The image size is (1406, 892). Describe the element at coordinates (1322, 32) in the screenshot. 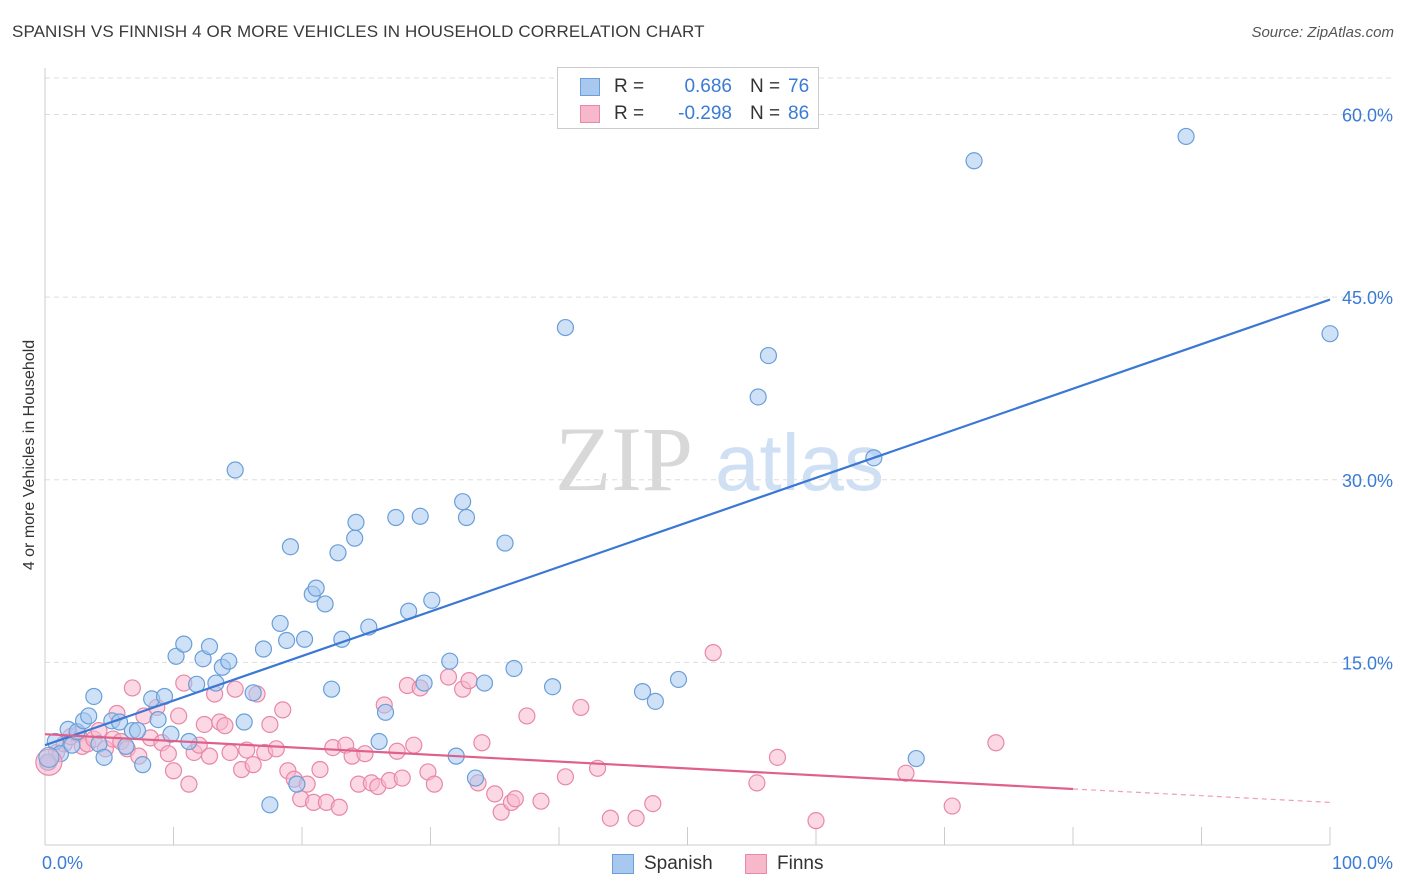

I see `source-label: Source: ZipAtlas.com` at that location.